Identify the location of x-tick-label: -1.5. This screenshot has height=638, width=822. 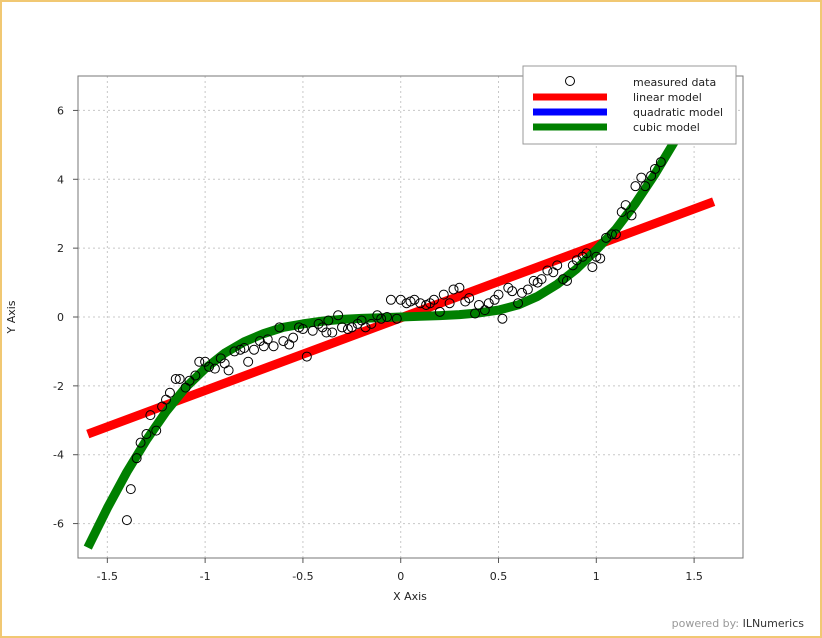
(107, 576).